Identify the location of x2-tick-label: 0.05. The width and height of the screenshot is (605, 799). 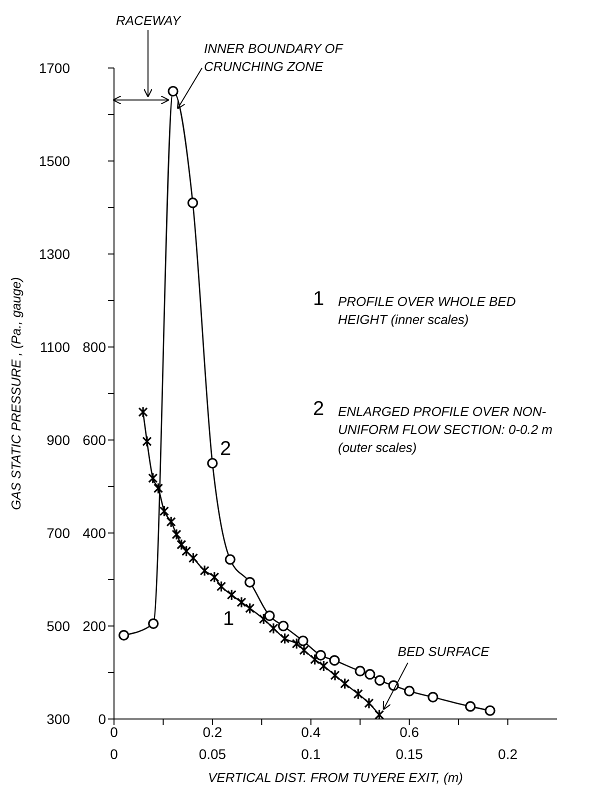
(212, 754).